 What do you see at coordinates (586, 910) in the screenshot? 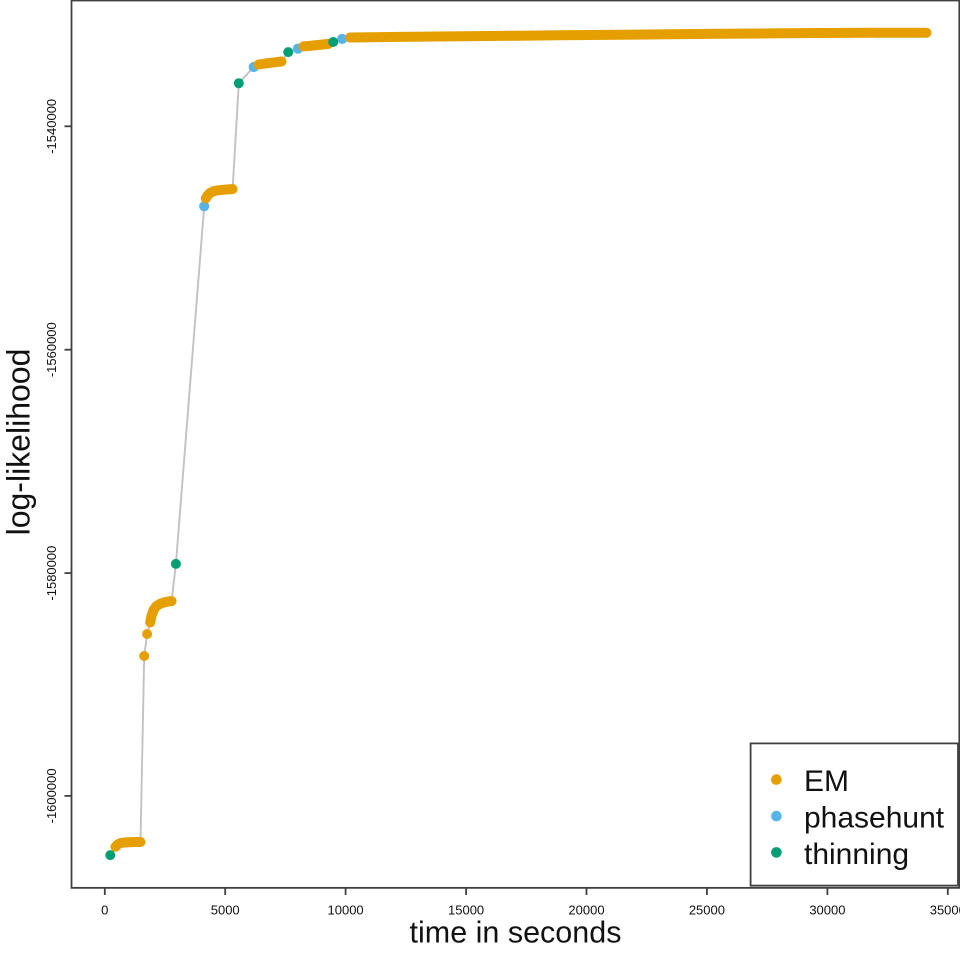
I see `svg-text: 20000` at bounding box center [586, 910].